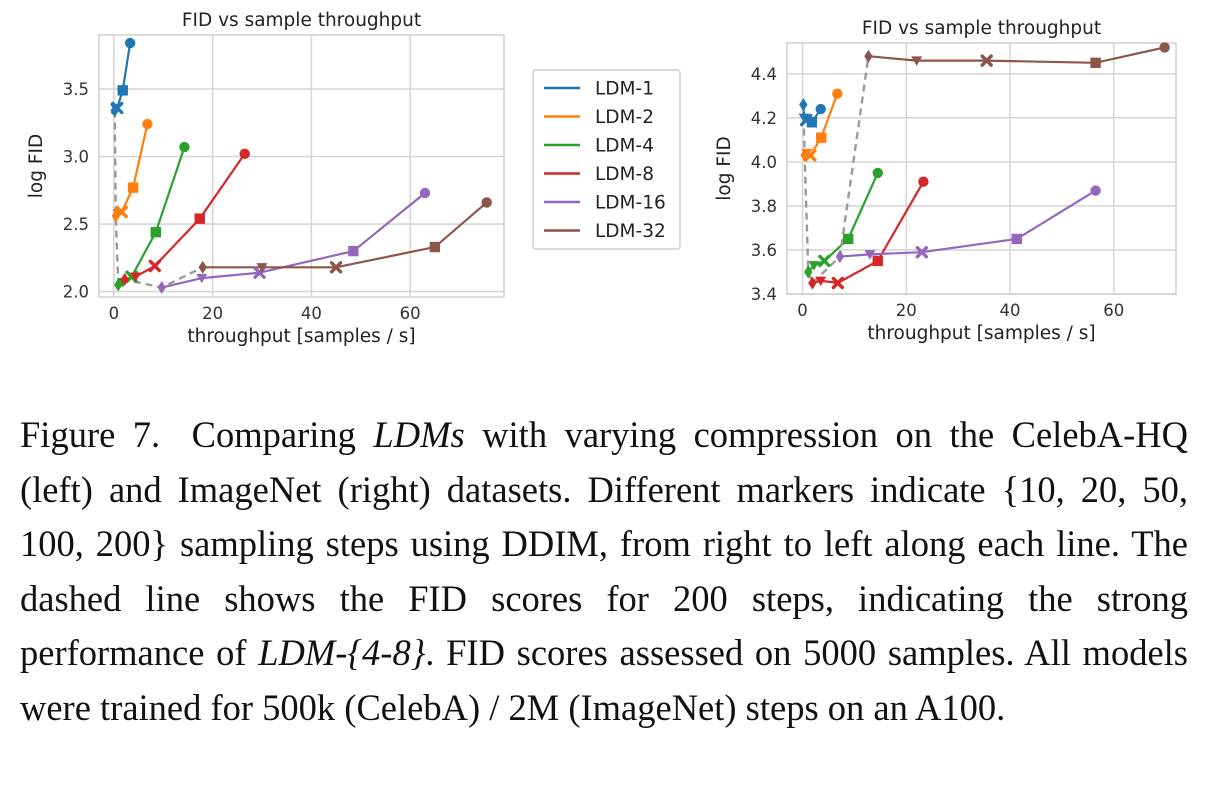 Image resolution: width=1224 pixels, height=809 pixels. I want to click on legend-label-ldm-8: LDM-8, so click(624, 174).